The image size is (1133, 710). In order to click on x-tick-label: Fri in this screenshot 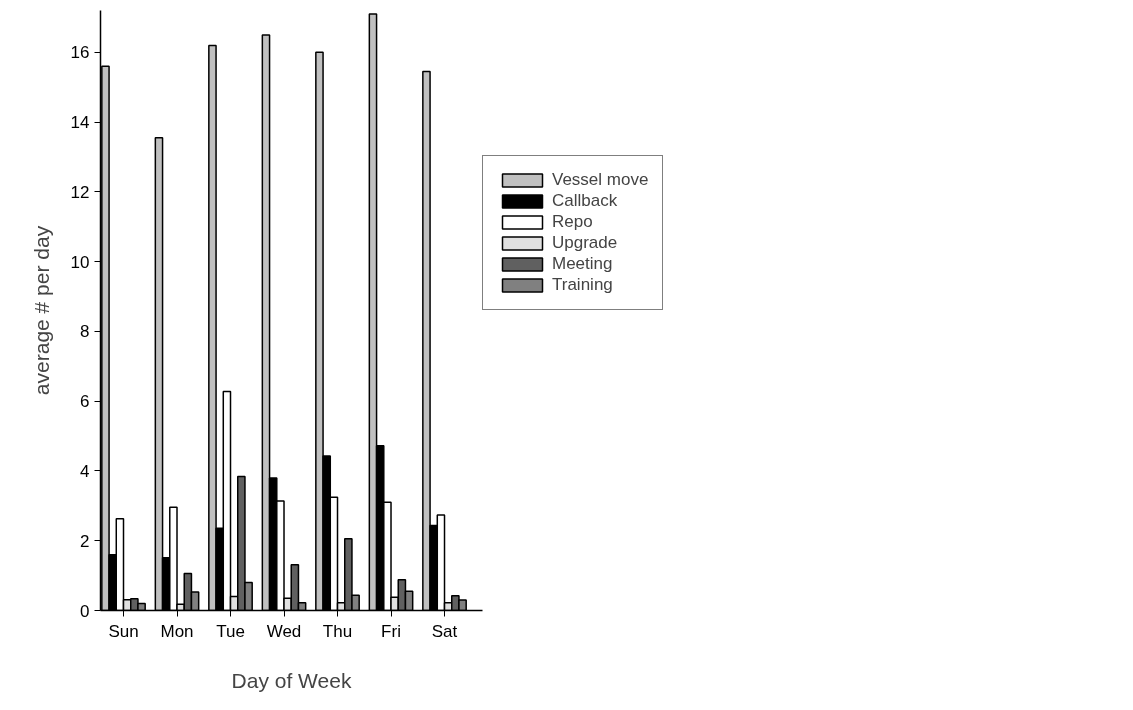, I will do `click(391, 631)`.